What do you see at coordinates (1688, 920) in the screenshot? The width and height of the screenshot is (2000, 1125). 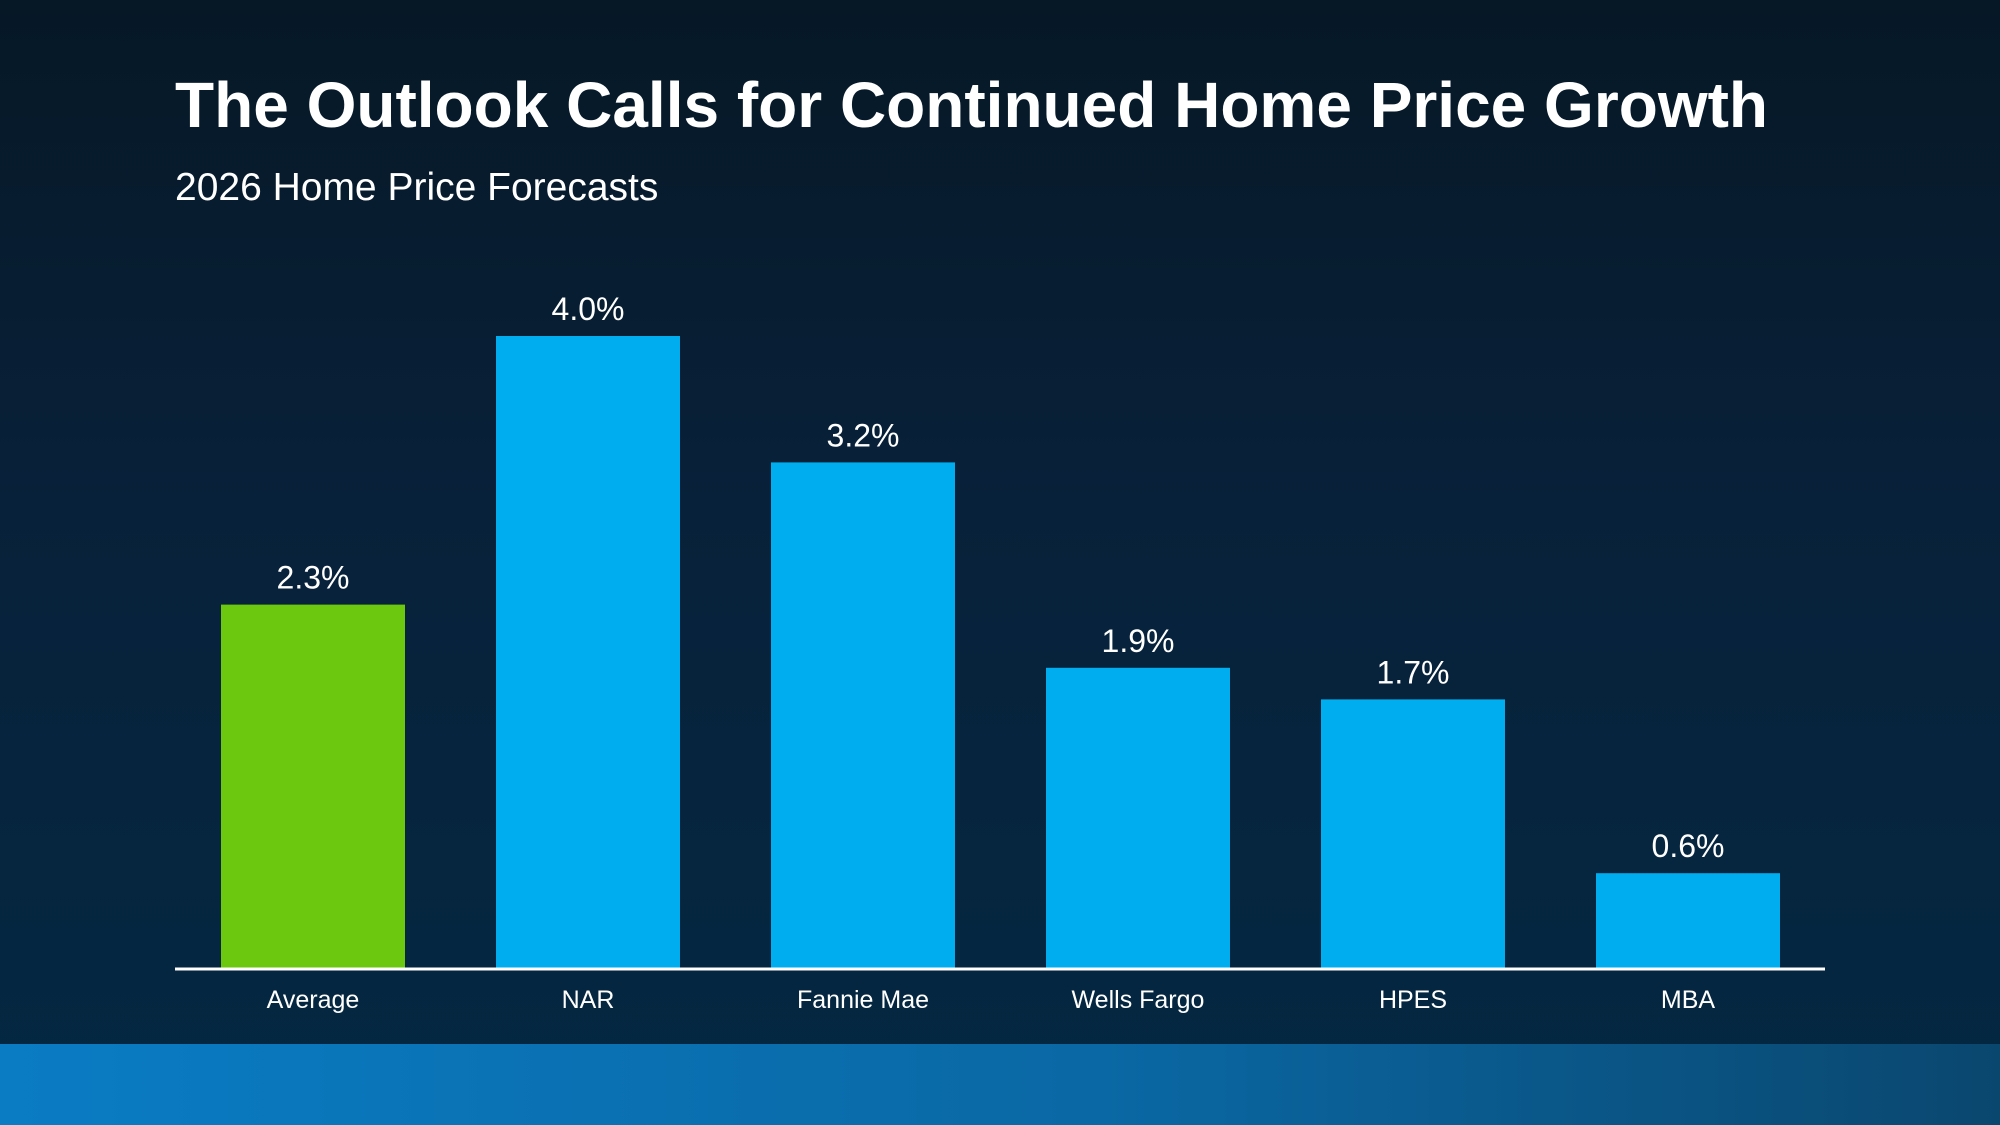 I see `bar-mba` at bounding box center [1688, 920].